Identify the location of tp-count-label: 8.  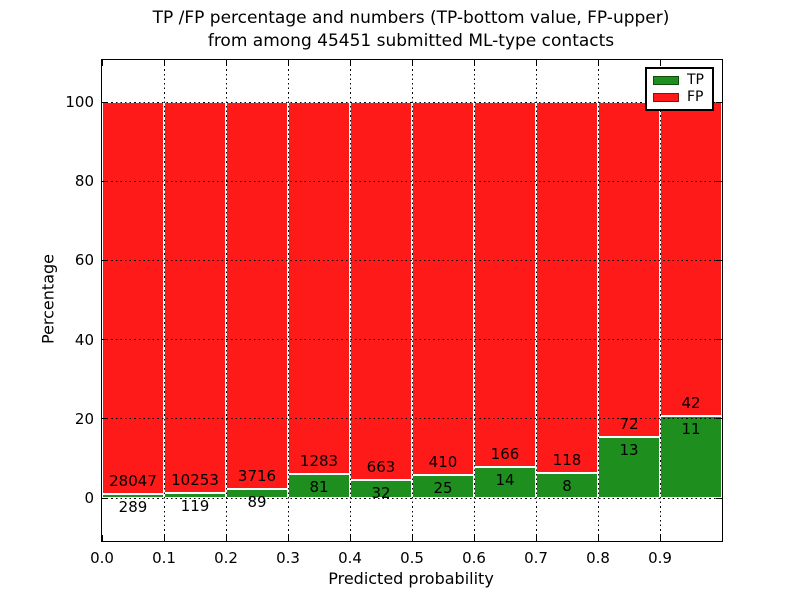
(567, 485).